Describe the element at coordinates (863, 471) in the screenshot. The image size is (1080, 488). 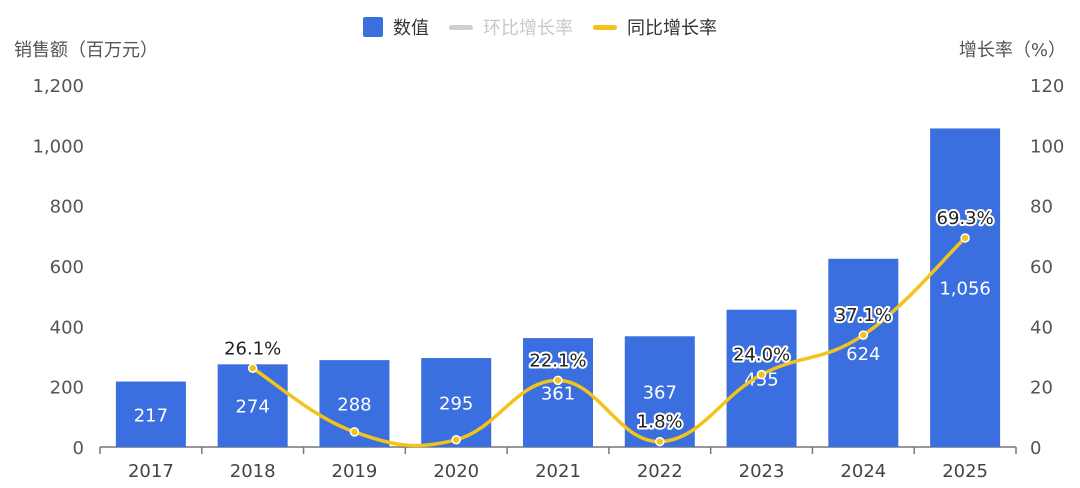
I see `x-tick-label: 2024` at that location.